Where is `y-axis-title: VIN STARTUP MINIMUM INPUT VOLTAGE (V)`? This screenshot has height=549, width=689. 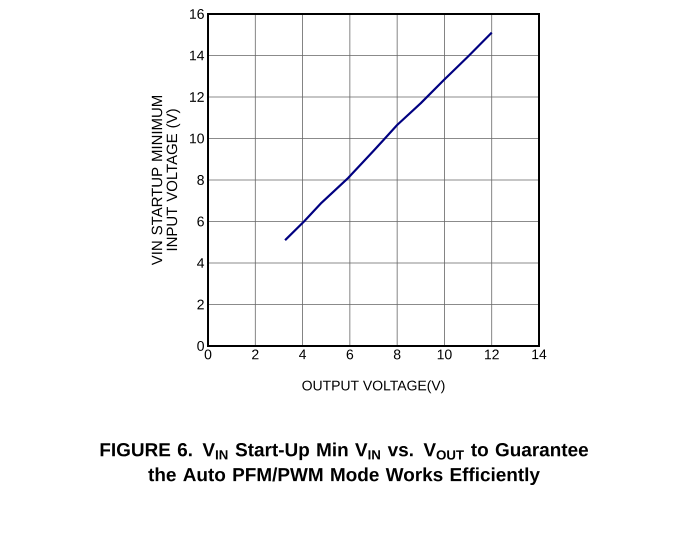 y-axis-title: VIN STARTUP MINIMUM INPUT VOLTAGE (V) is located at coordinates (166, 181).